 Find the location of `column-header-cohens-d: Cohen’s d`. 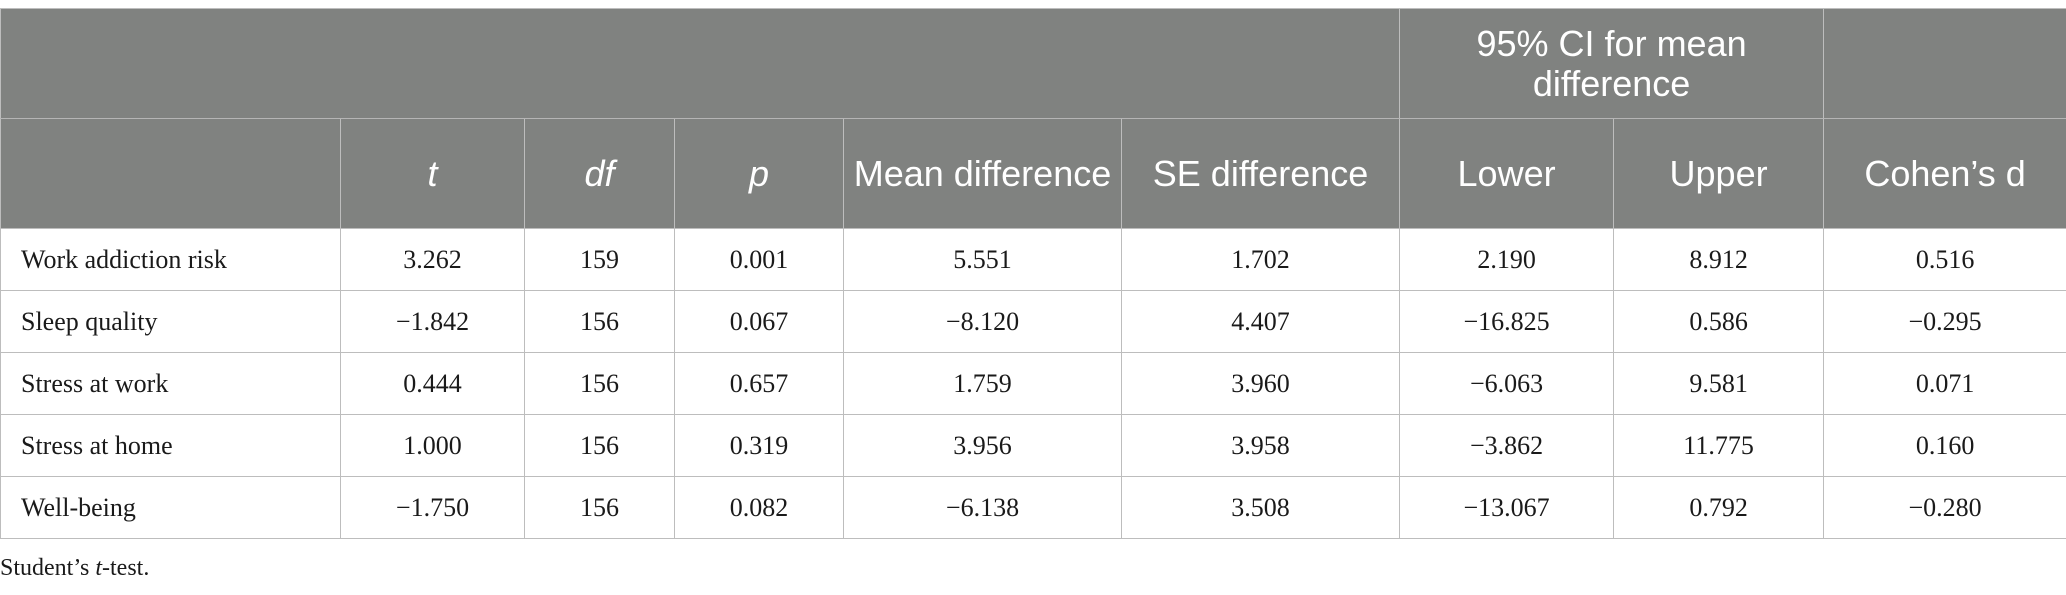

column-header-cohens-d: Cohen’s d is located at coordinates (1944, 173).